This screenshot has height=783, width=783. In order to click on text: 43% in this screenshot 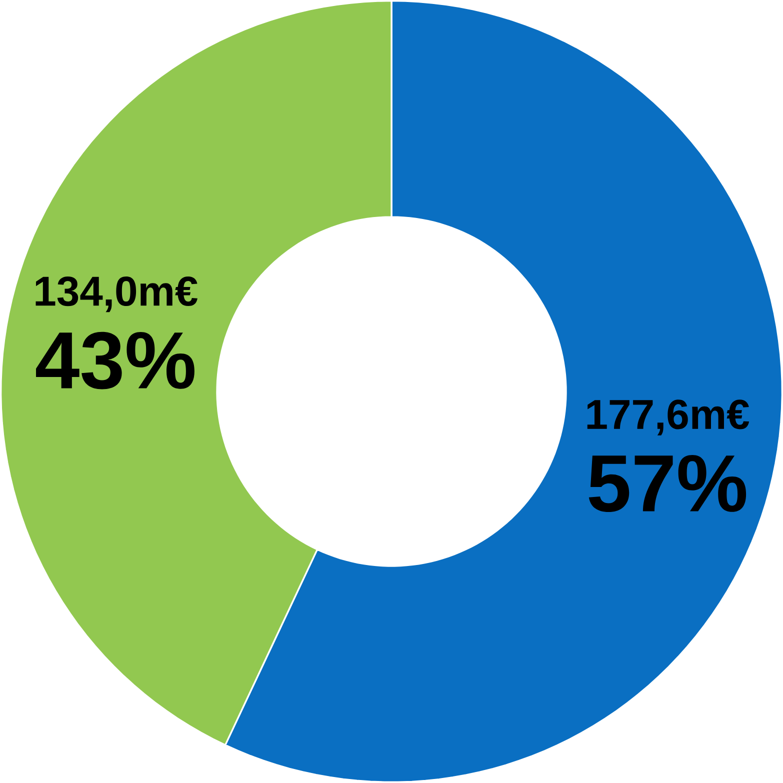, I will do `click(115, 361)`.